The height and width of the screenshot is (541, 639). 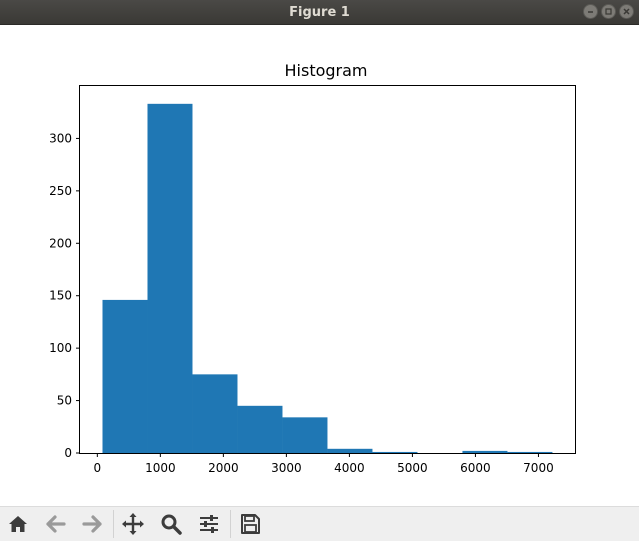 What do you see at coordinates (412, 468) in the screenshot?
I see `x-tick-label: 5000` at bounding box center [412, 468].